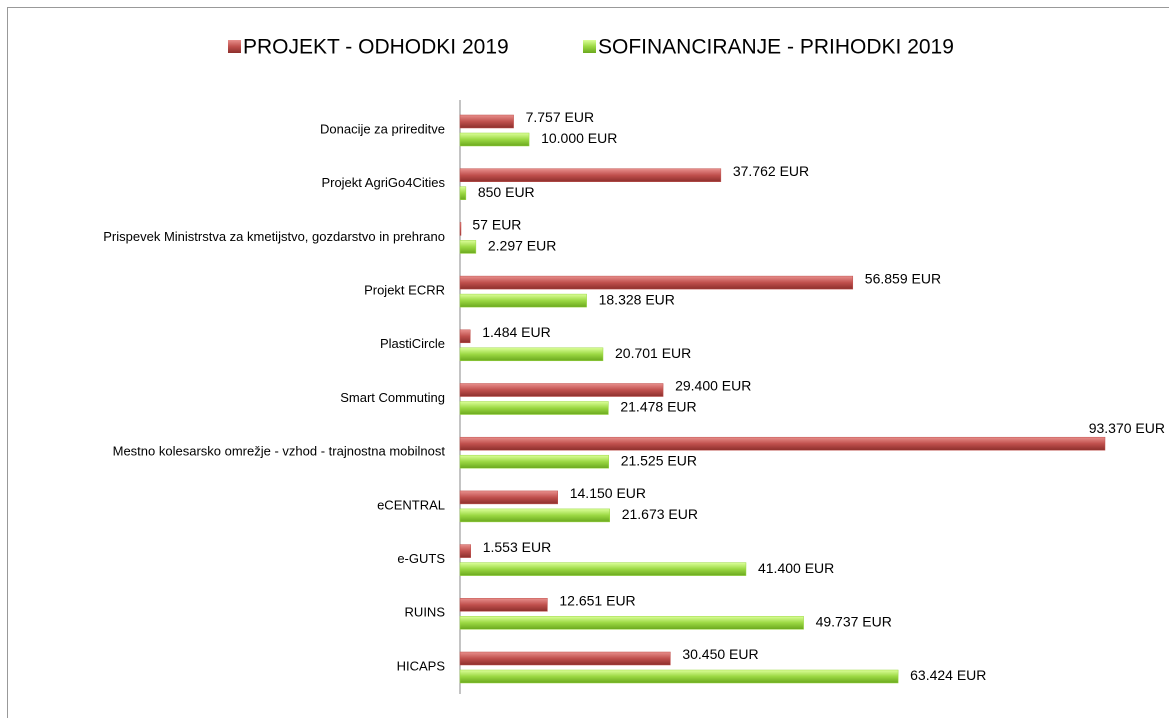 The height and width of the screenshot is (718, 1169). I want to click on category-label: PlastiCircle, so click(412, 343).